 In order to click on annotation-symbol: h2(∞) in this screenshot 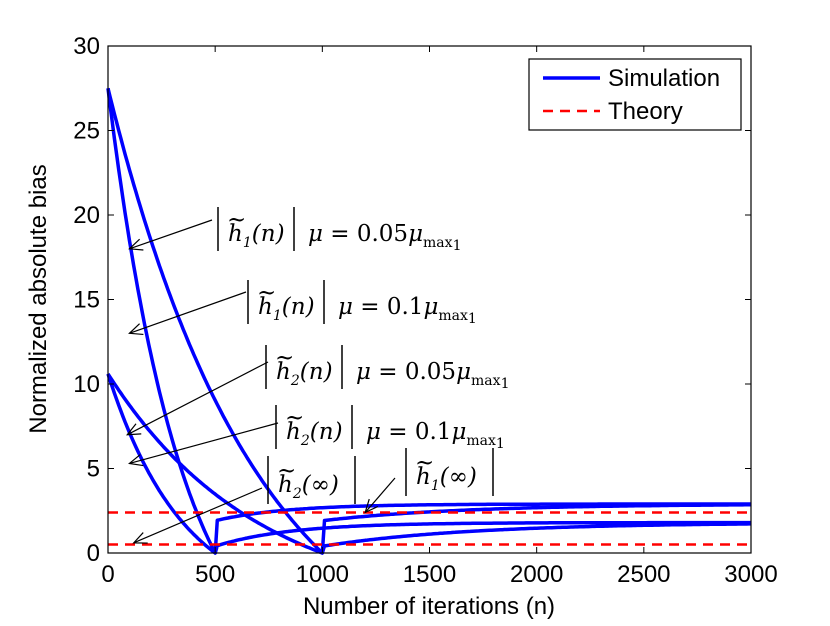, I will do `click(308, 487)`.